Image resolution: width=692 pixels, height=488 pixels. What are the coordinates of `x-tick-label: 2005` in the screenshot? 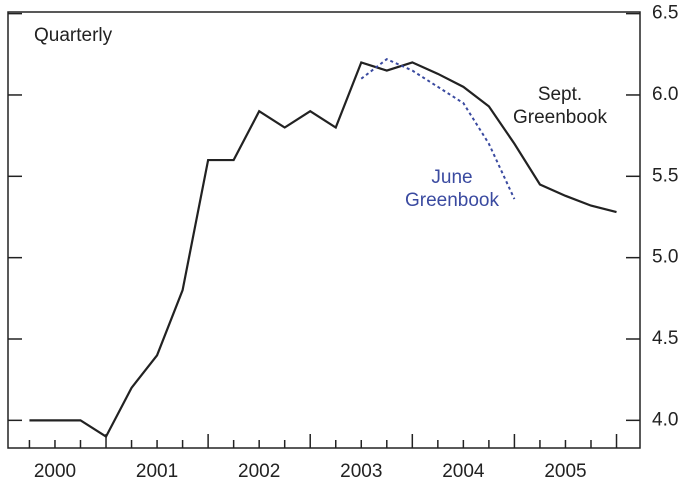 It's located at (565, 471).